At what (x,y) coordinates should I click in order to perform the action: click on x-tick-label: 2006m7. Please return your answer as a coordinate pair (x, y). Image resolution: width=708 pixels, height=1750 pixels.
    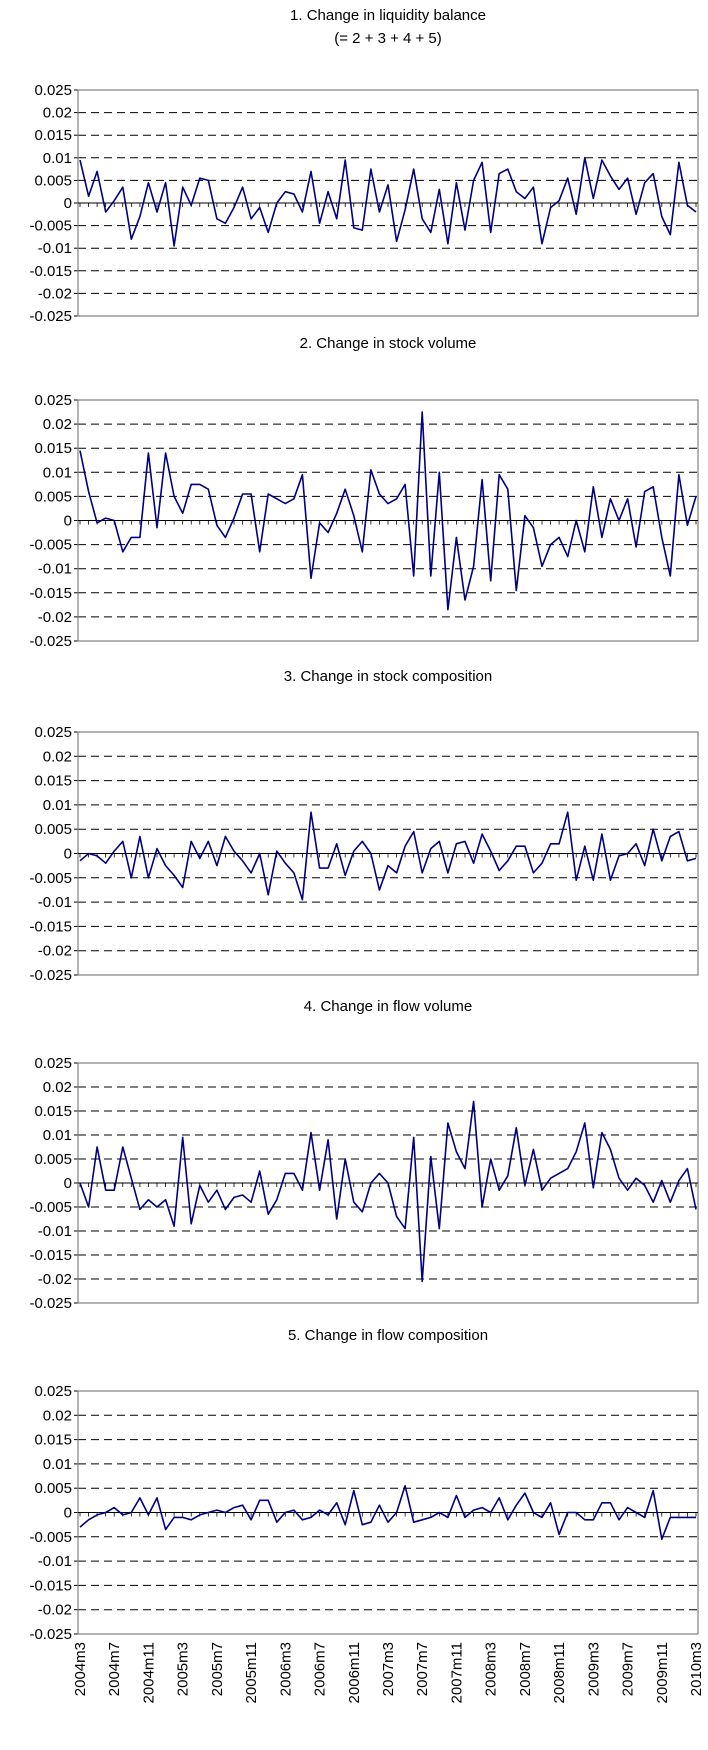
    Looking at the image, I should click on (320, 1669).